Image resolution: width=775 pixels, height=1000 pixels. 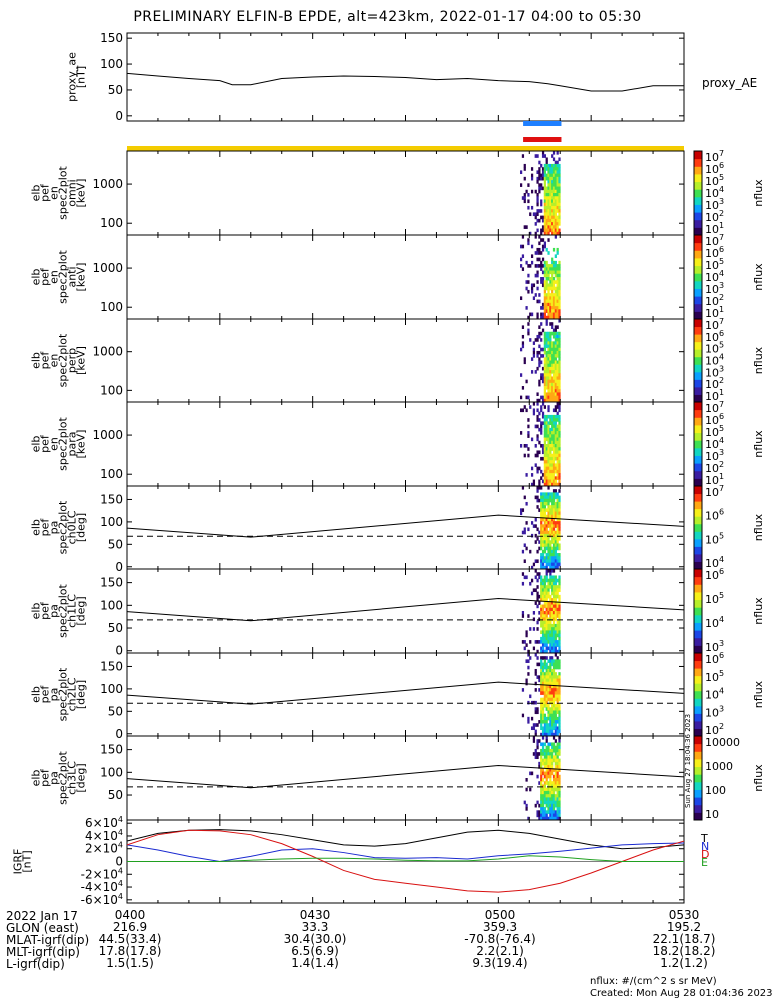 What do you see at coordinates (111, 474) in the screenshot?
I see `spec-para-ytick: 100` at bounding box center [111, 474].